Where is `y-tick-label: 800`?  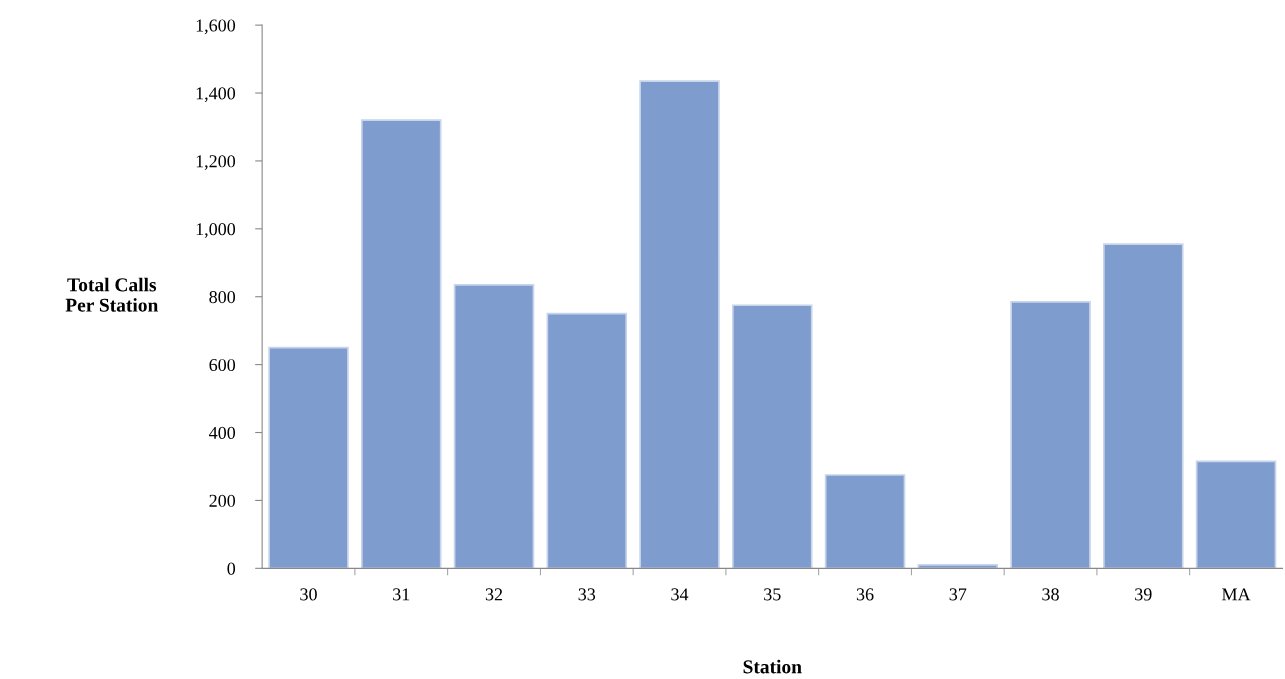
y-tick-label: 800 is located at coordinates (222, 297).